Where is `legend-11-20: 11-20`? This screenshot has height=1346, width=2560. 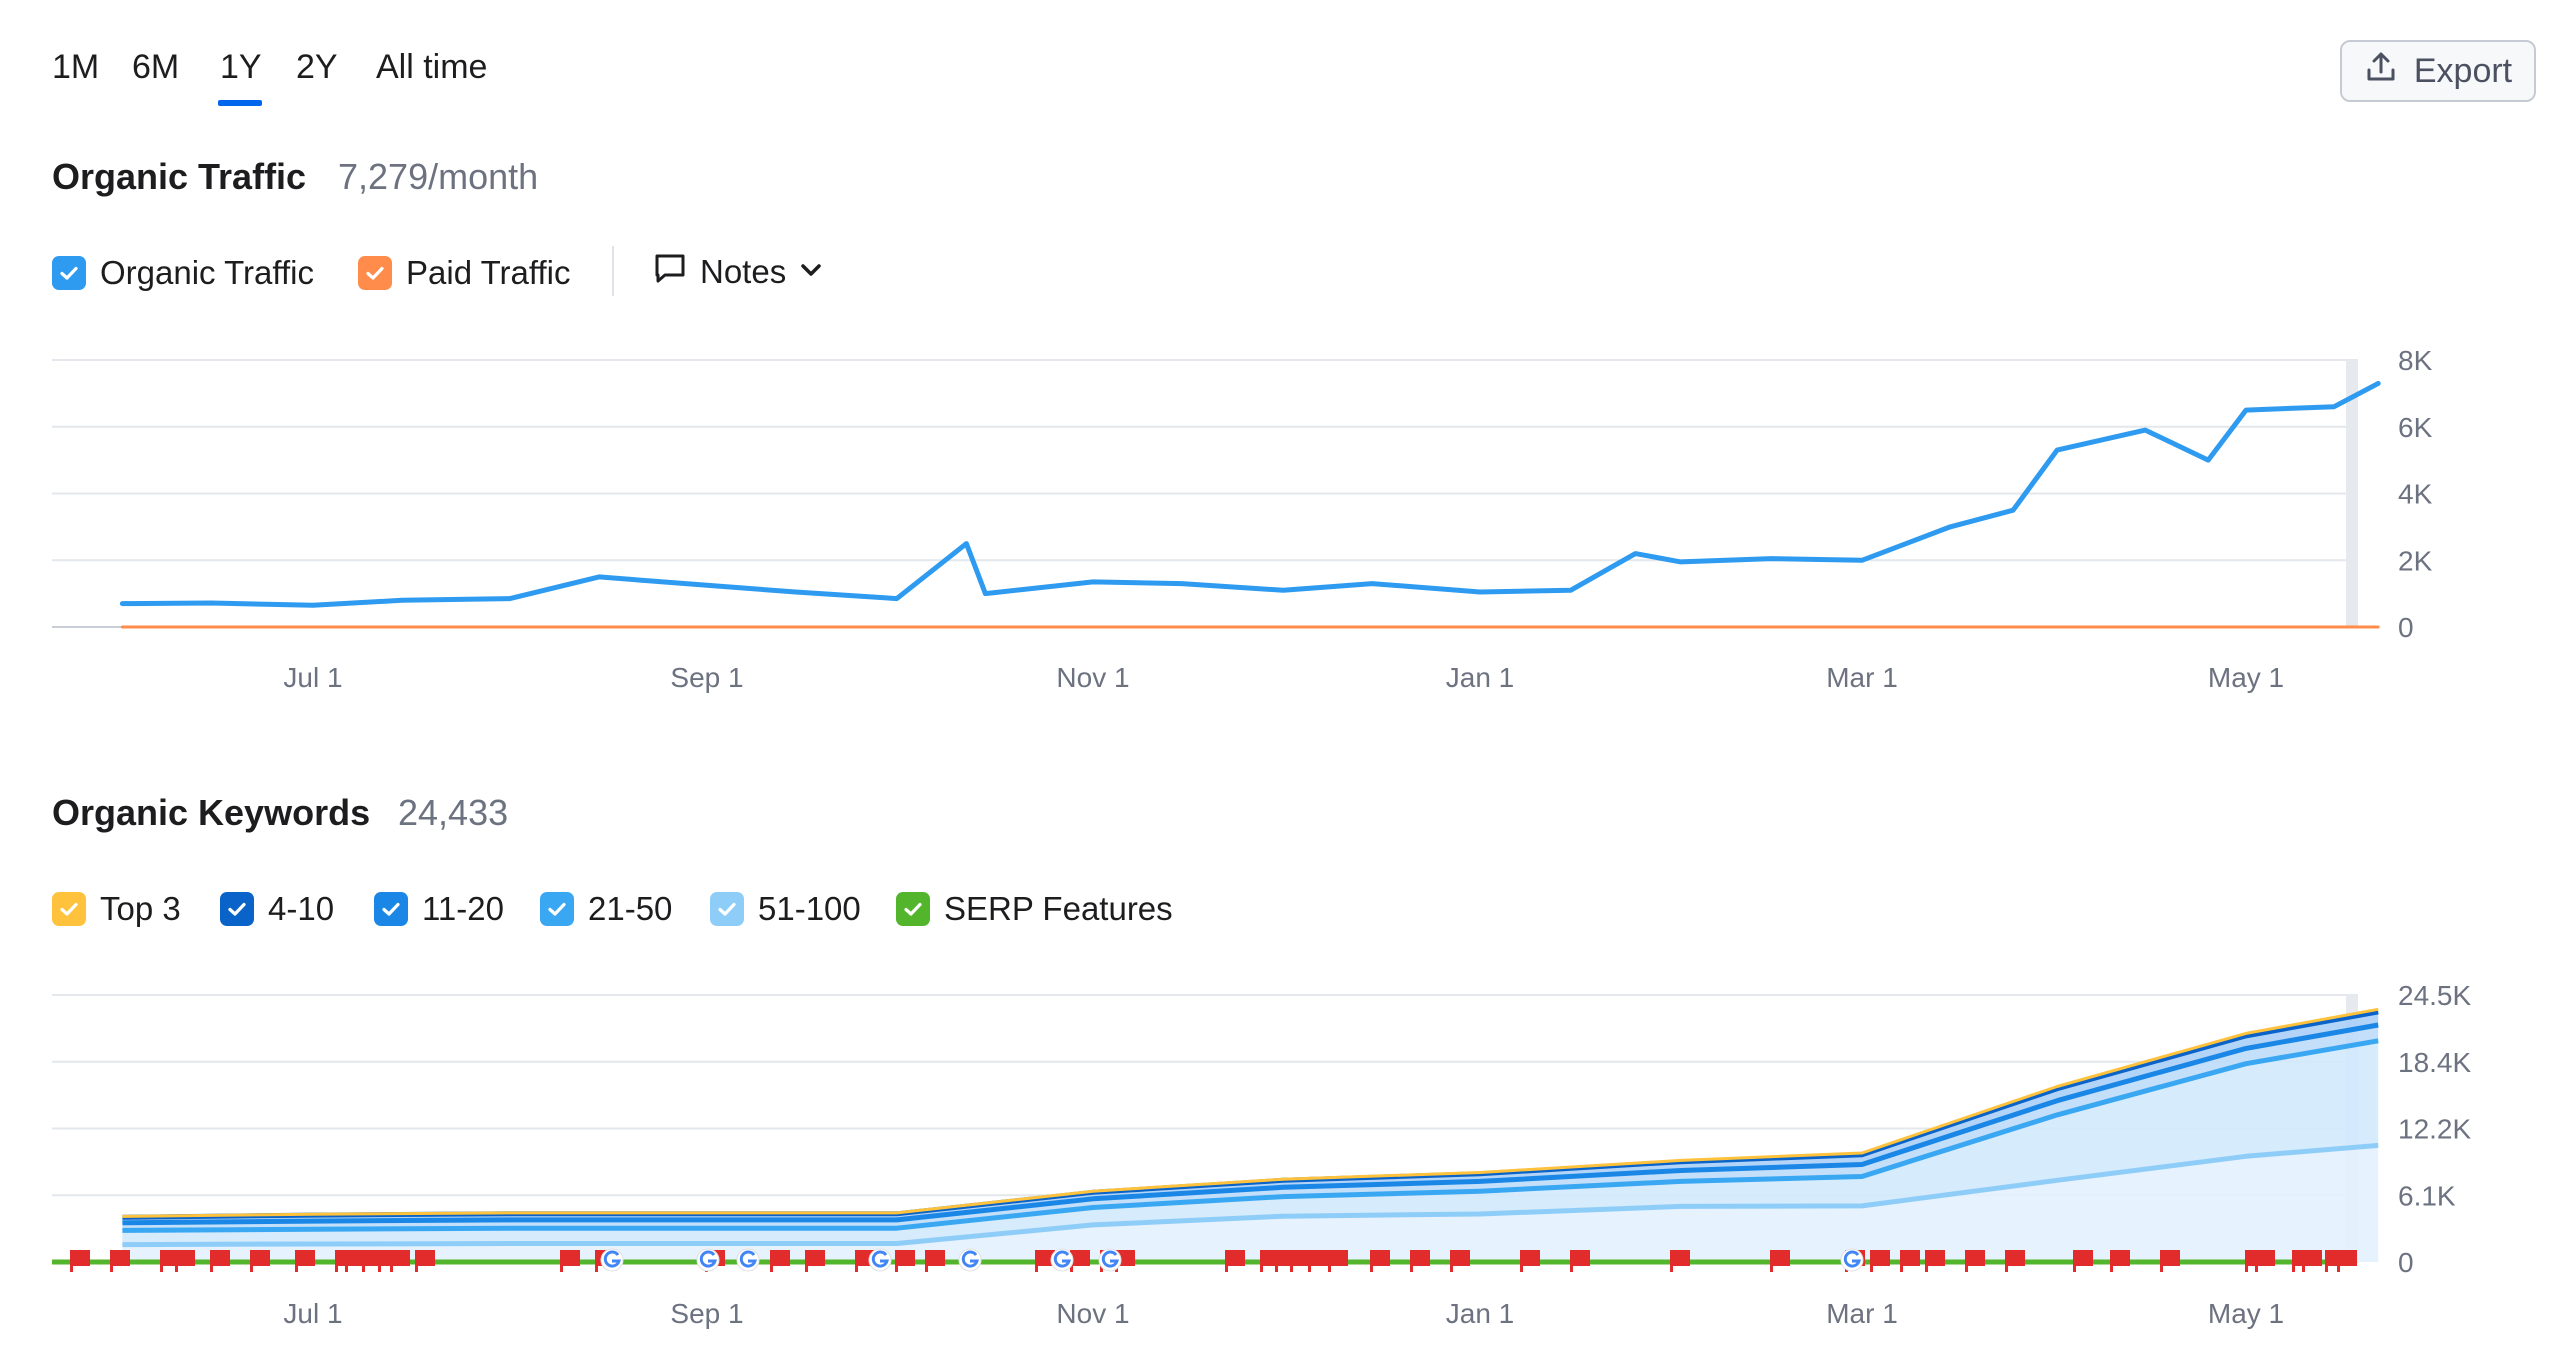 legend-11-20: 11-20 is located at coordinates (439, 909).